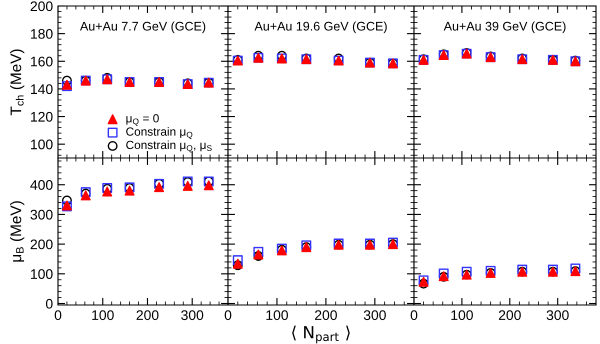 The image size is (600, 344). Describe the element at coordinates (49, 303) in the screenshot. I see `y-tick-label: 0` at that location.